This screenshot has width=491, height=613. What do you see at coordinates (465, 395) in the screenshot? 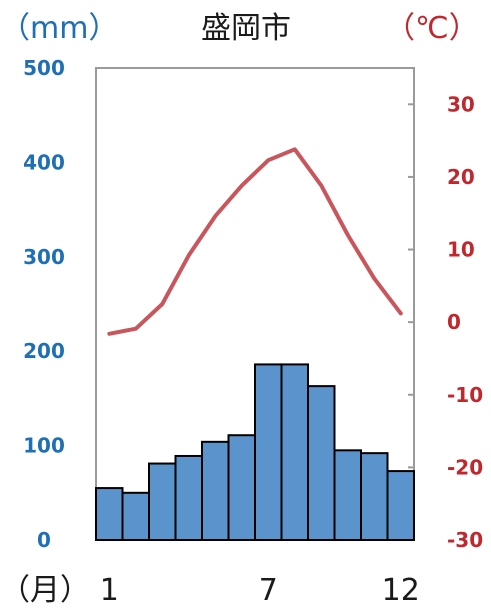
I see `temp-tick-label: -10` at bounding box center [465, 395].